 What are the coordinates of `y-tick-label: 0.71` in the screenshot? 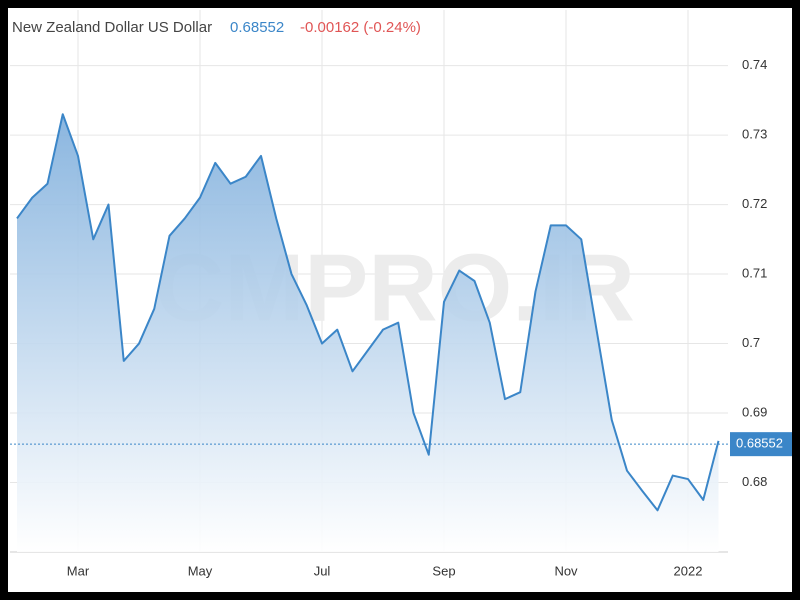 It's located at (754, 272).